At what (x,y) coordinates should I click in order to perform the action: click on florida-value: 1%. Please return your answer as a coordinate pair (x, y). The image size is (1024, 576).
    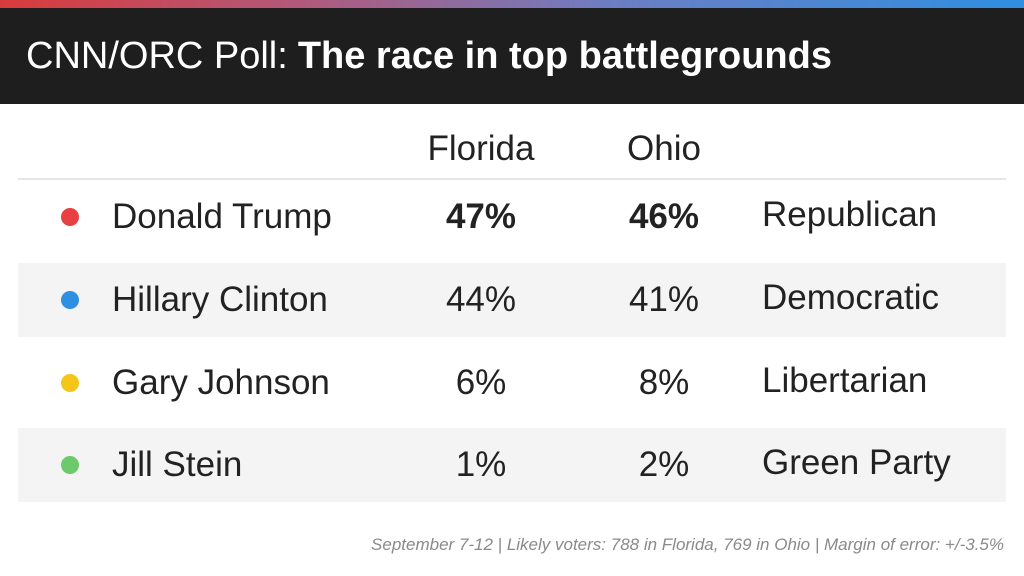
    Looking at the image, I should click on (481, 464).